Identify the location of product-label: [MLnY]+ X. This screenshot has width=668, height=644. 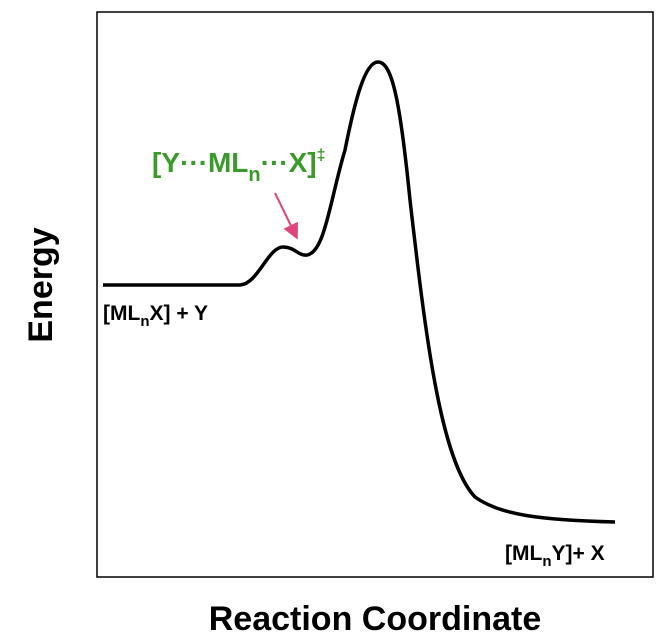
(555, 556).